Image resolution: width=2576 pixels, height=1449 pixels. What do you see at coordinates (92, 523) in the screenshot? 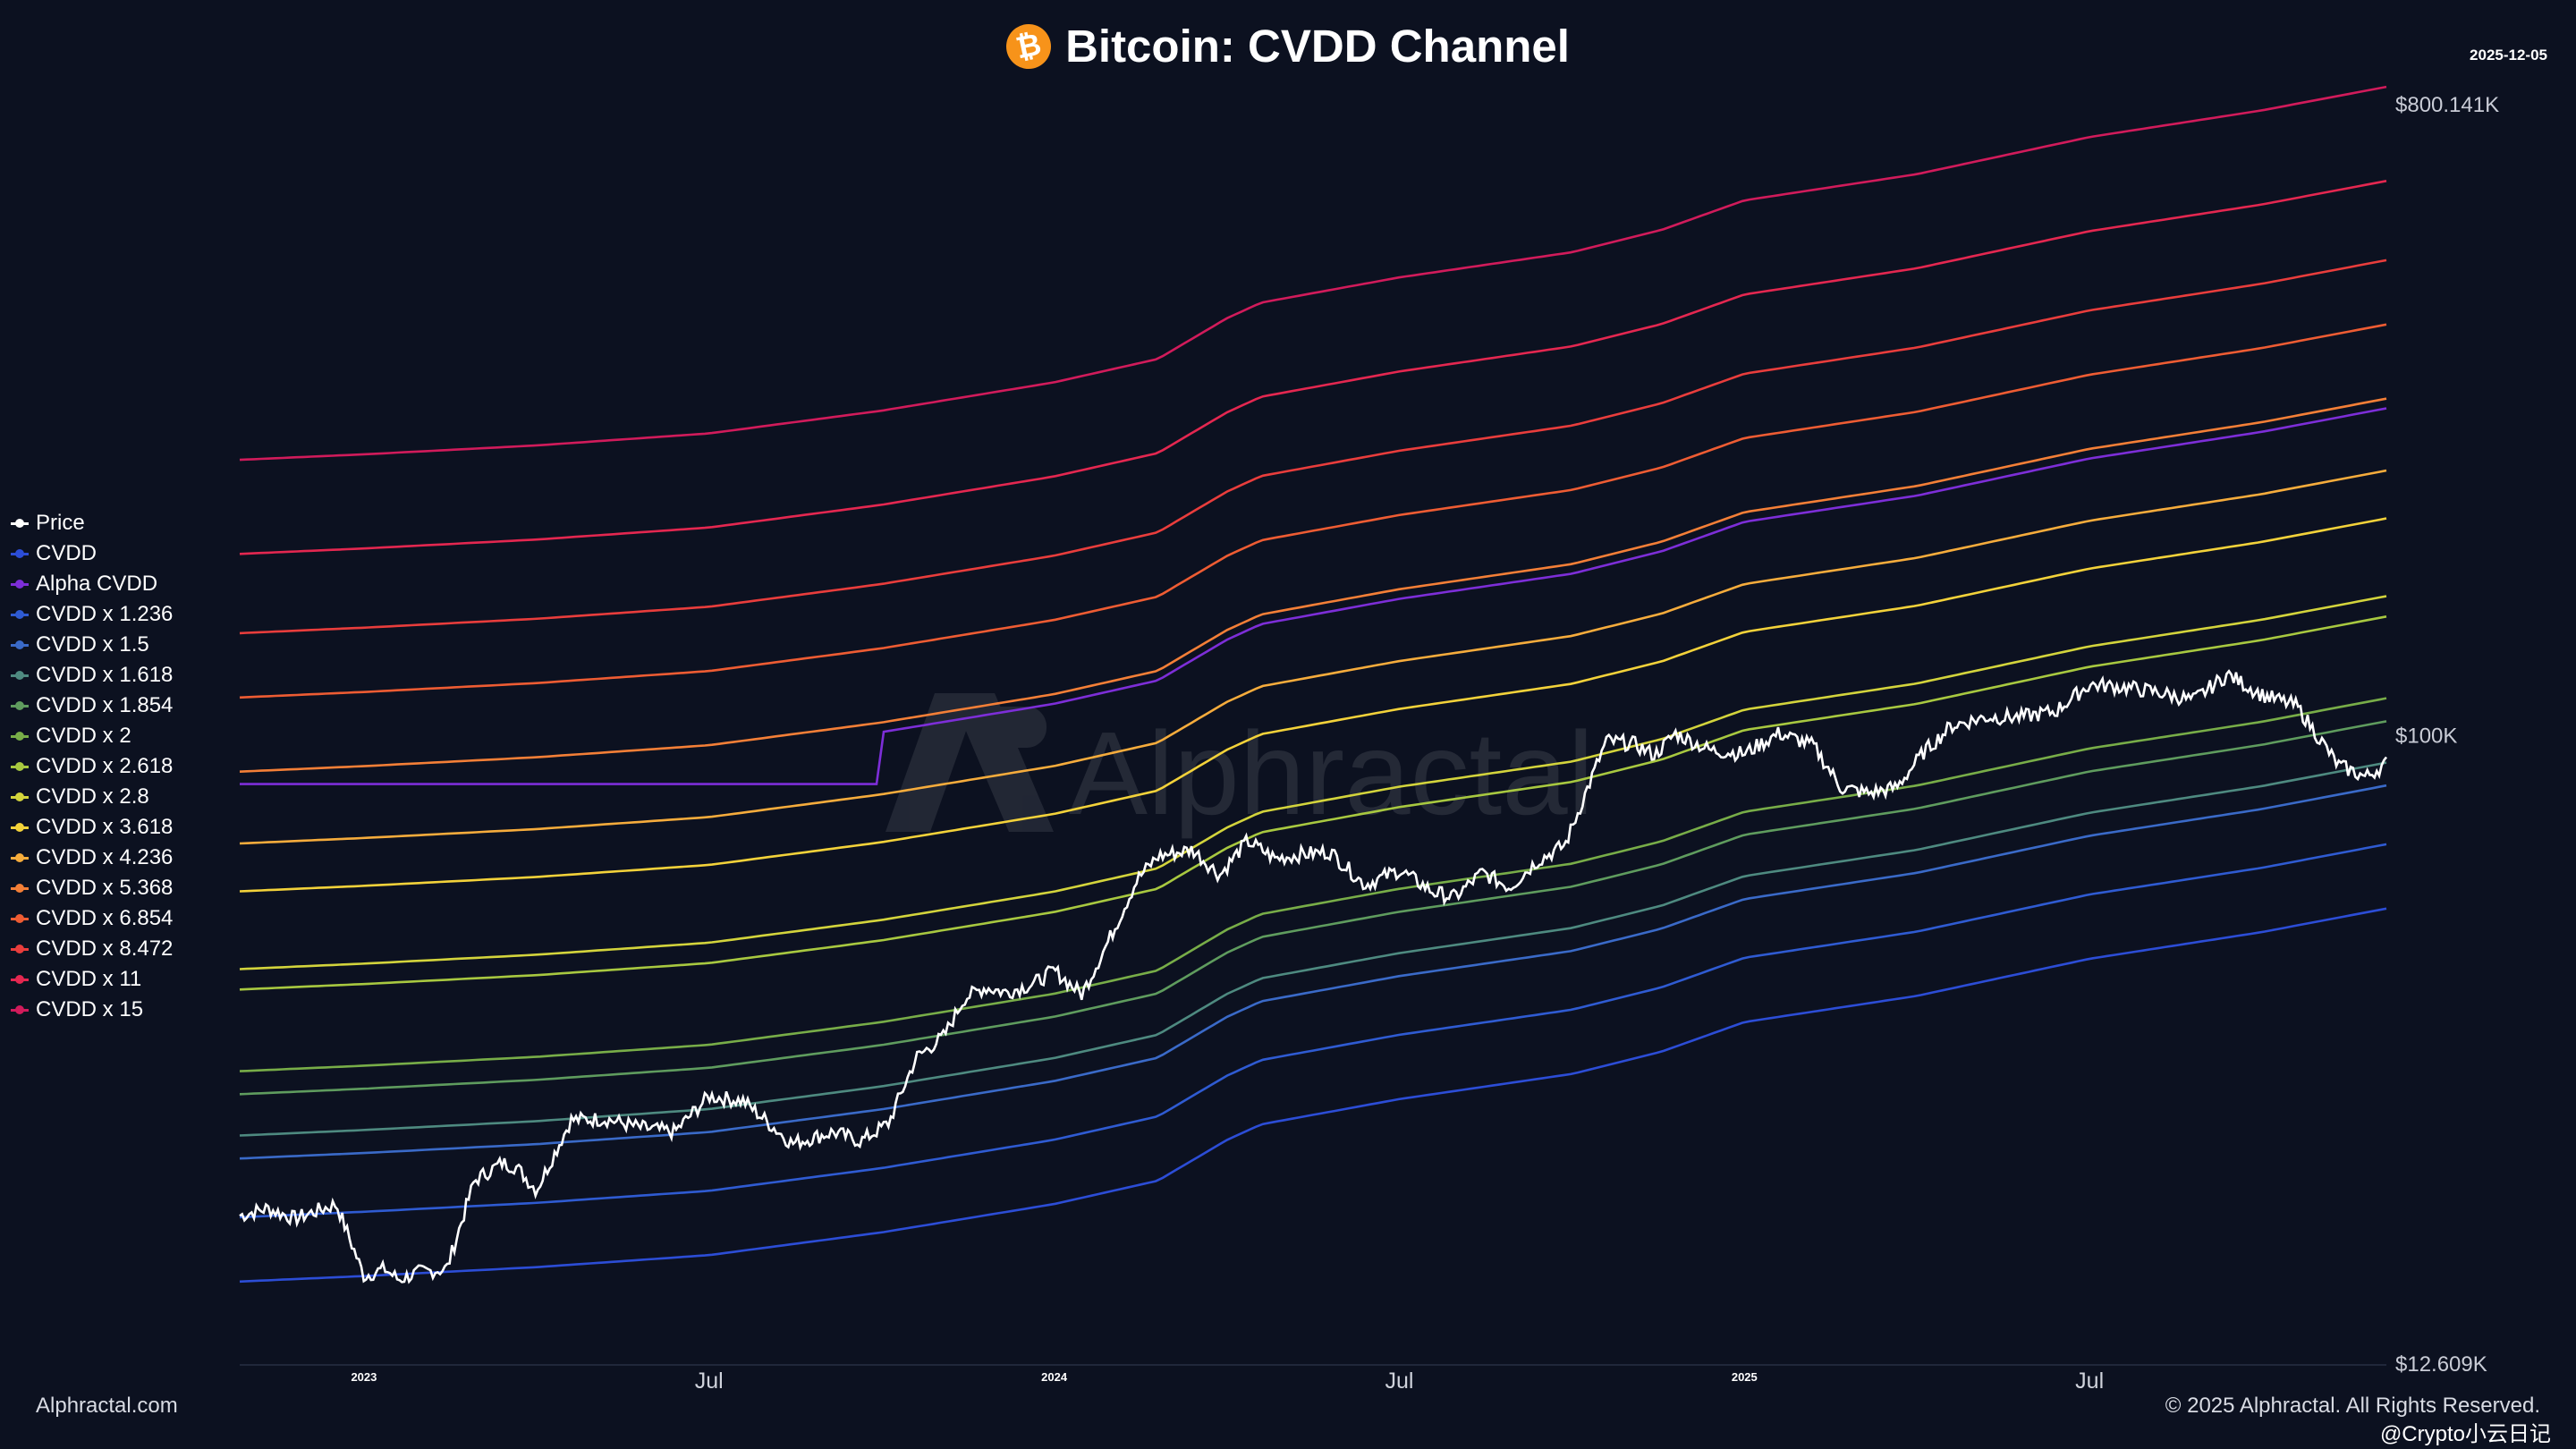
I see `legend-item-price: Price` at bounding box center [92, 523].